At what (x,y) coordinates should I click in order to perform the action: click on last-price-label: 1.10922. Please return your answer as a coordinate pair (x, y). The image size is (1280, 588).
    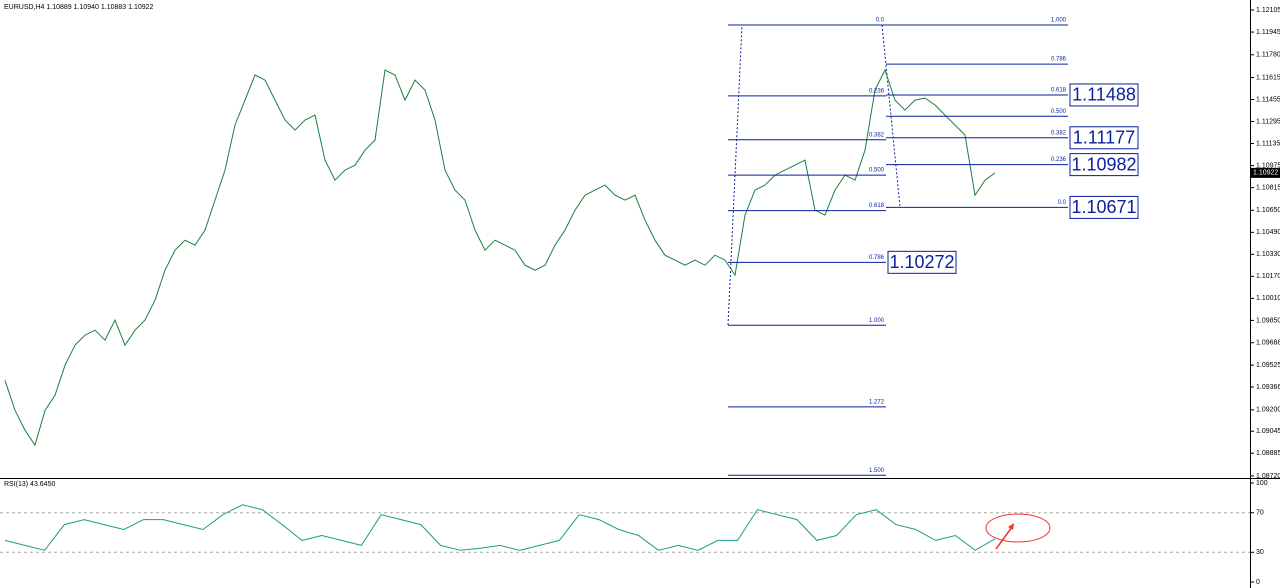
    Looking at the image, I should click on (1265, 173).